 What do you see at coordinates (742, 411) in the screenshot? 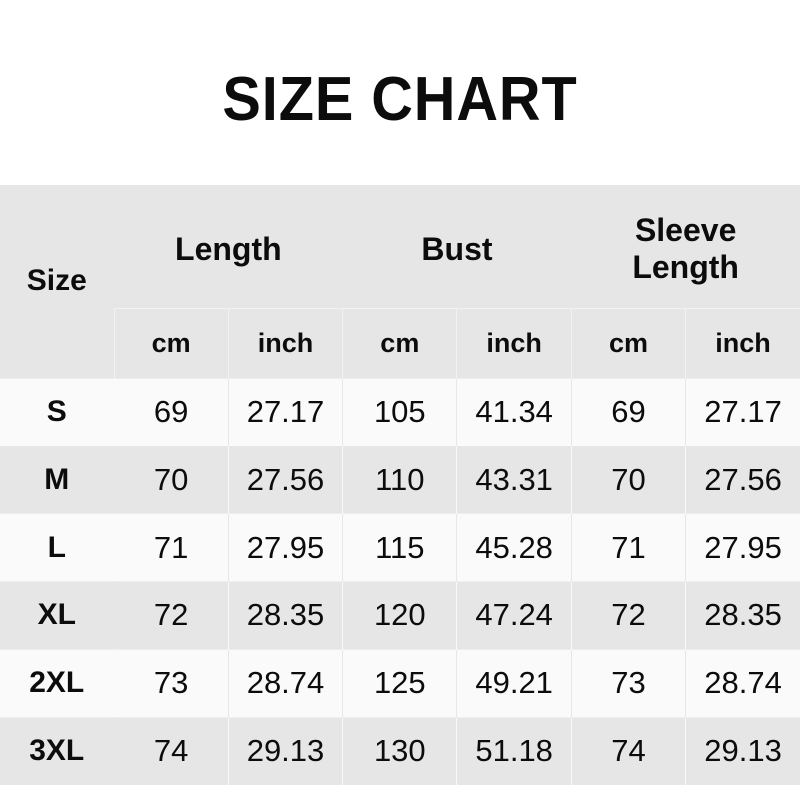
I see `cell-sleeve-inch: 27.17` at bounding box center [742, 411].